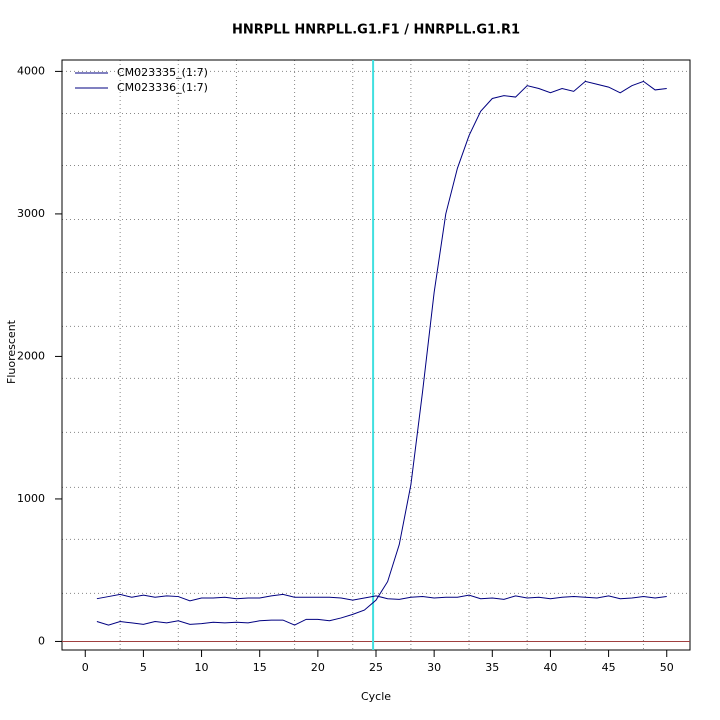 This screenshot has width=720, height=720. What do you see at coordinates (376, 696) in the screenshot?
I see `x-axis-label: Cycle` at bounding box center [376, 696].